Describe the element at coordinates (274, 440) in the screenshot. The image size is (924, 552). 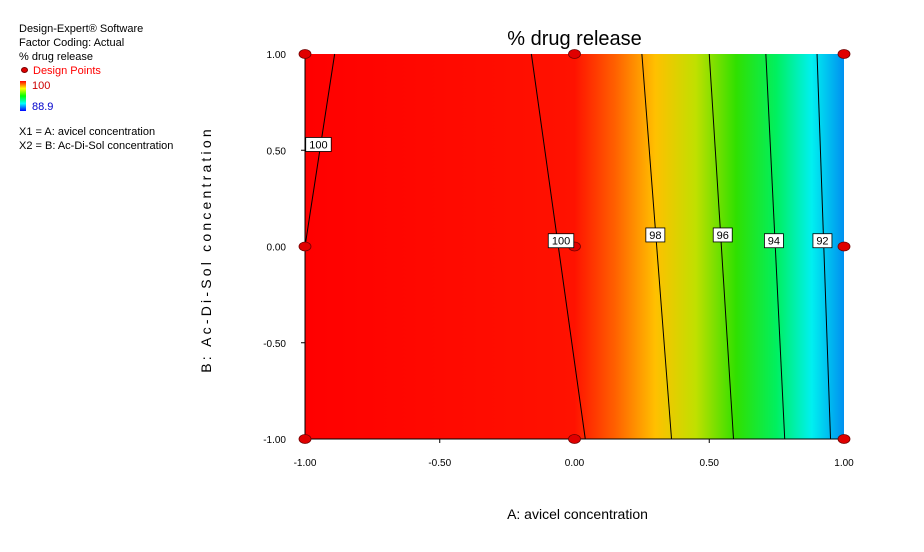
I see `y-tick-label: -1.00` at that location.